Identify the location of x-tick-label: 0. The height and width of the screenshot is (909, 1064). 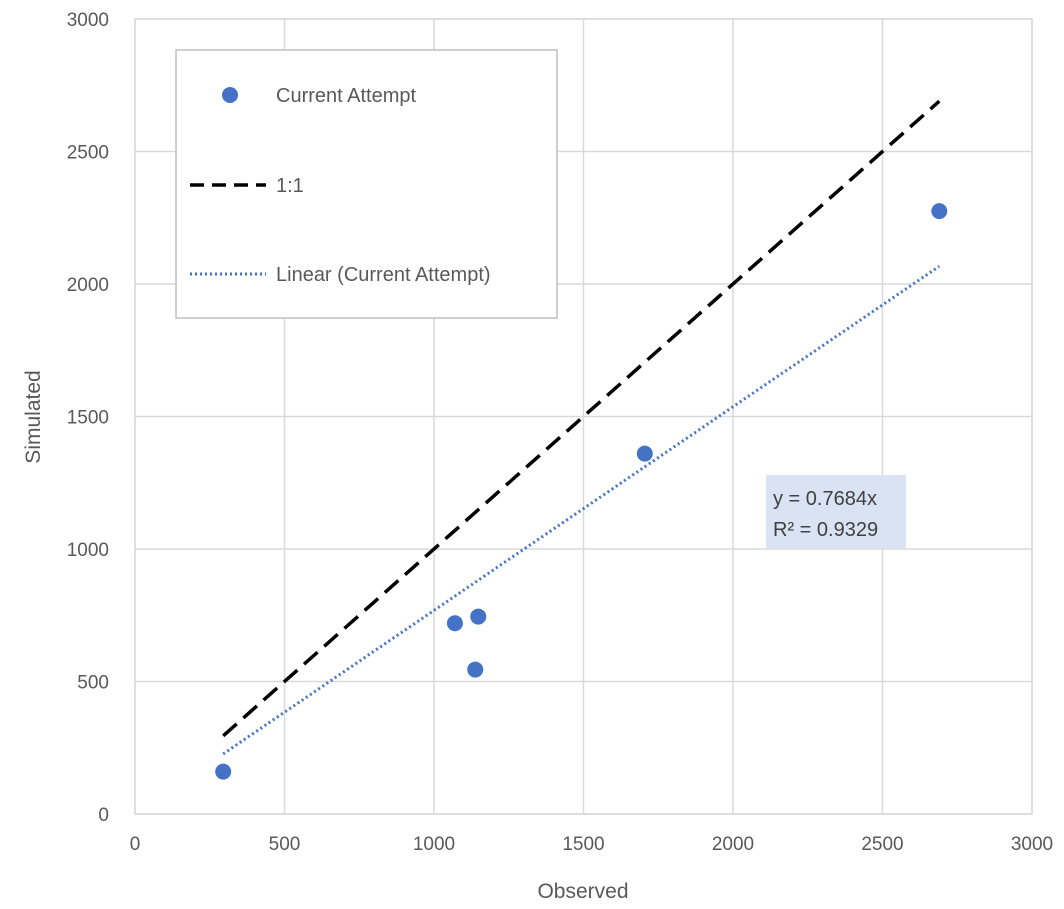
(135, 844).